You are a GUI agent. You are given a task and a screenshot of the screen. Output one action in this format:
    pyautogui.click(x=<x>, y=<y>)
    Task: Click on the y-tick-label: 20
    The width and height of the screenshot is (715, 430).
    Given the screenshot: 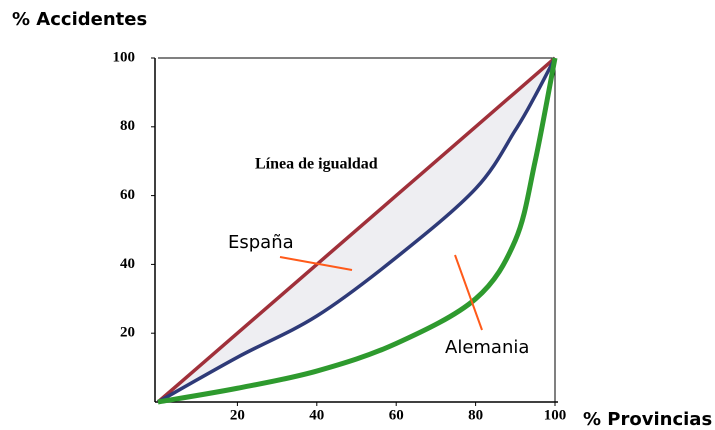 What is the action you would take?
    pyautogui.click(x=127, y=333)
    